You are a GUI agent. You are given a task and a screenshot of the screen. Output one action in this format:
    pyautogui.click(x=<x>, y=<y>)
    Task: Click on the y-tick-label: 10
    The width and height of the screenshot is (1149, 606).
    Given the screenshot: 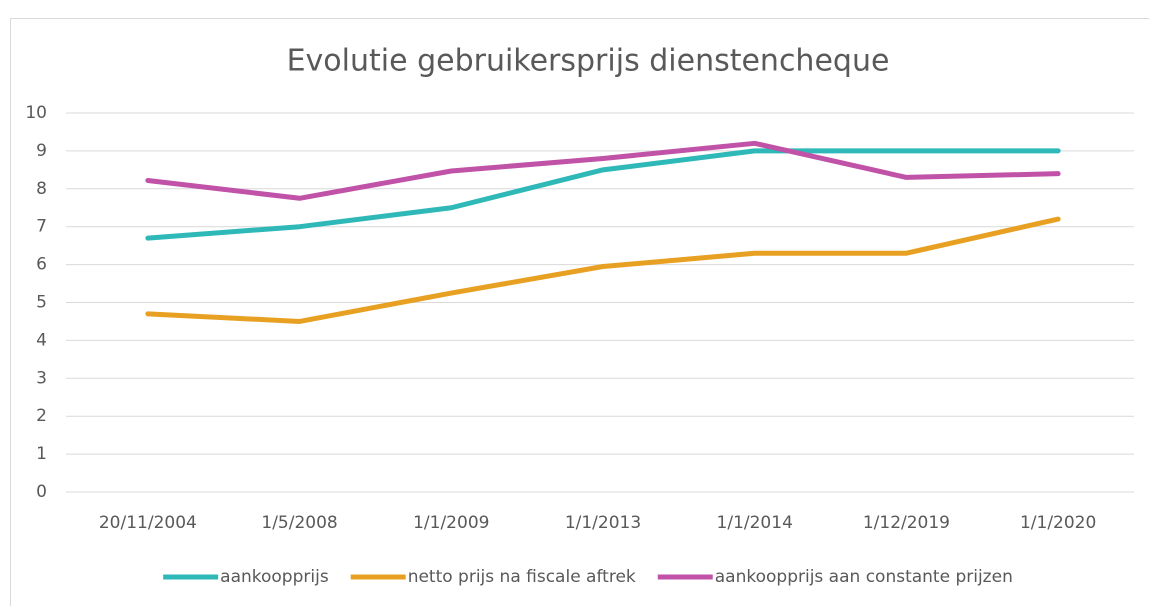 What is the action you would take?
    pyautogui.click(x=36, y=113)
    